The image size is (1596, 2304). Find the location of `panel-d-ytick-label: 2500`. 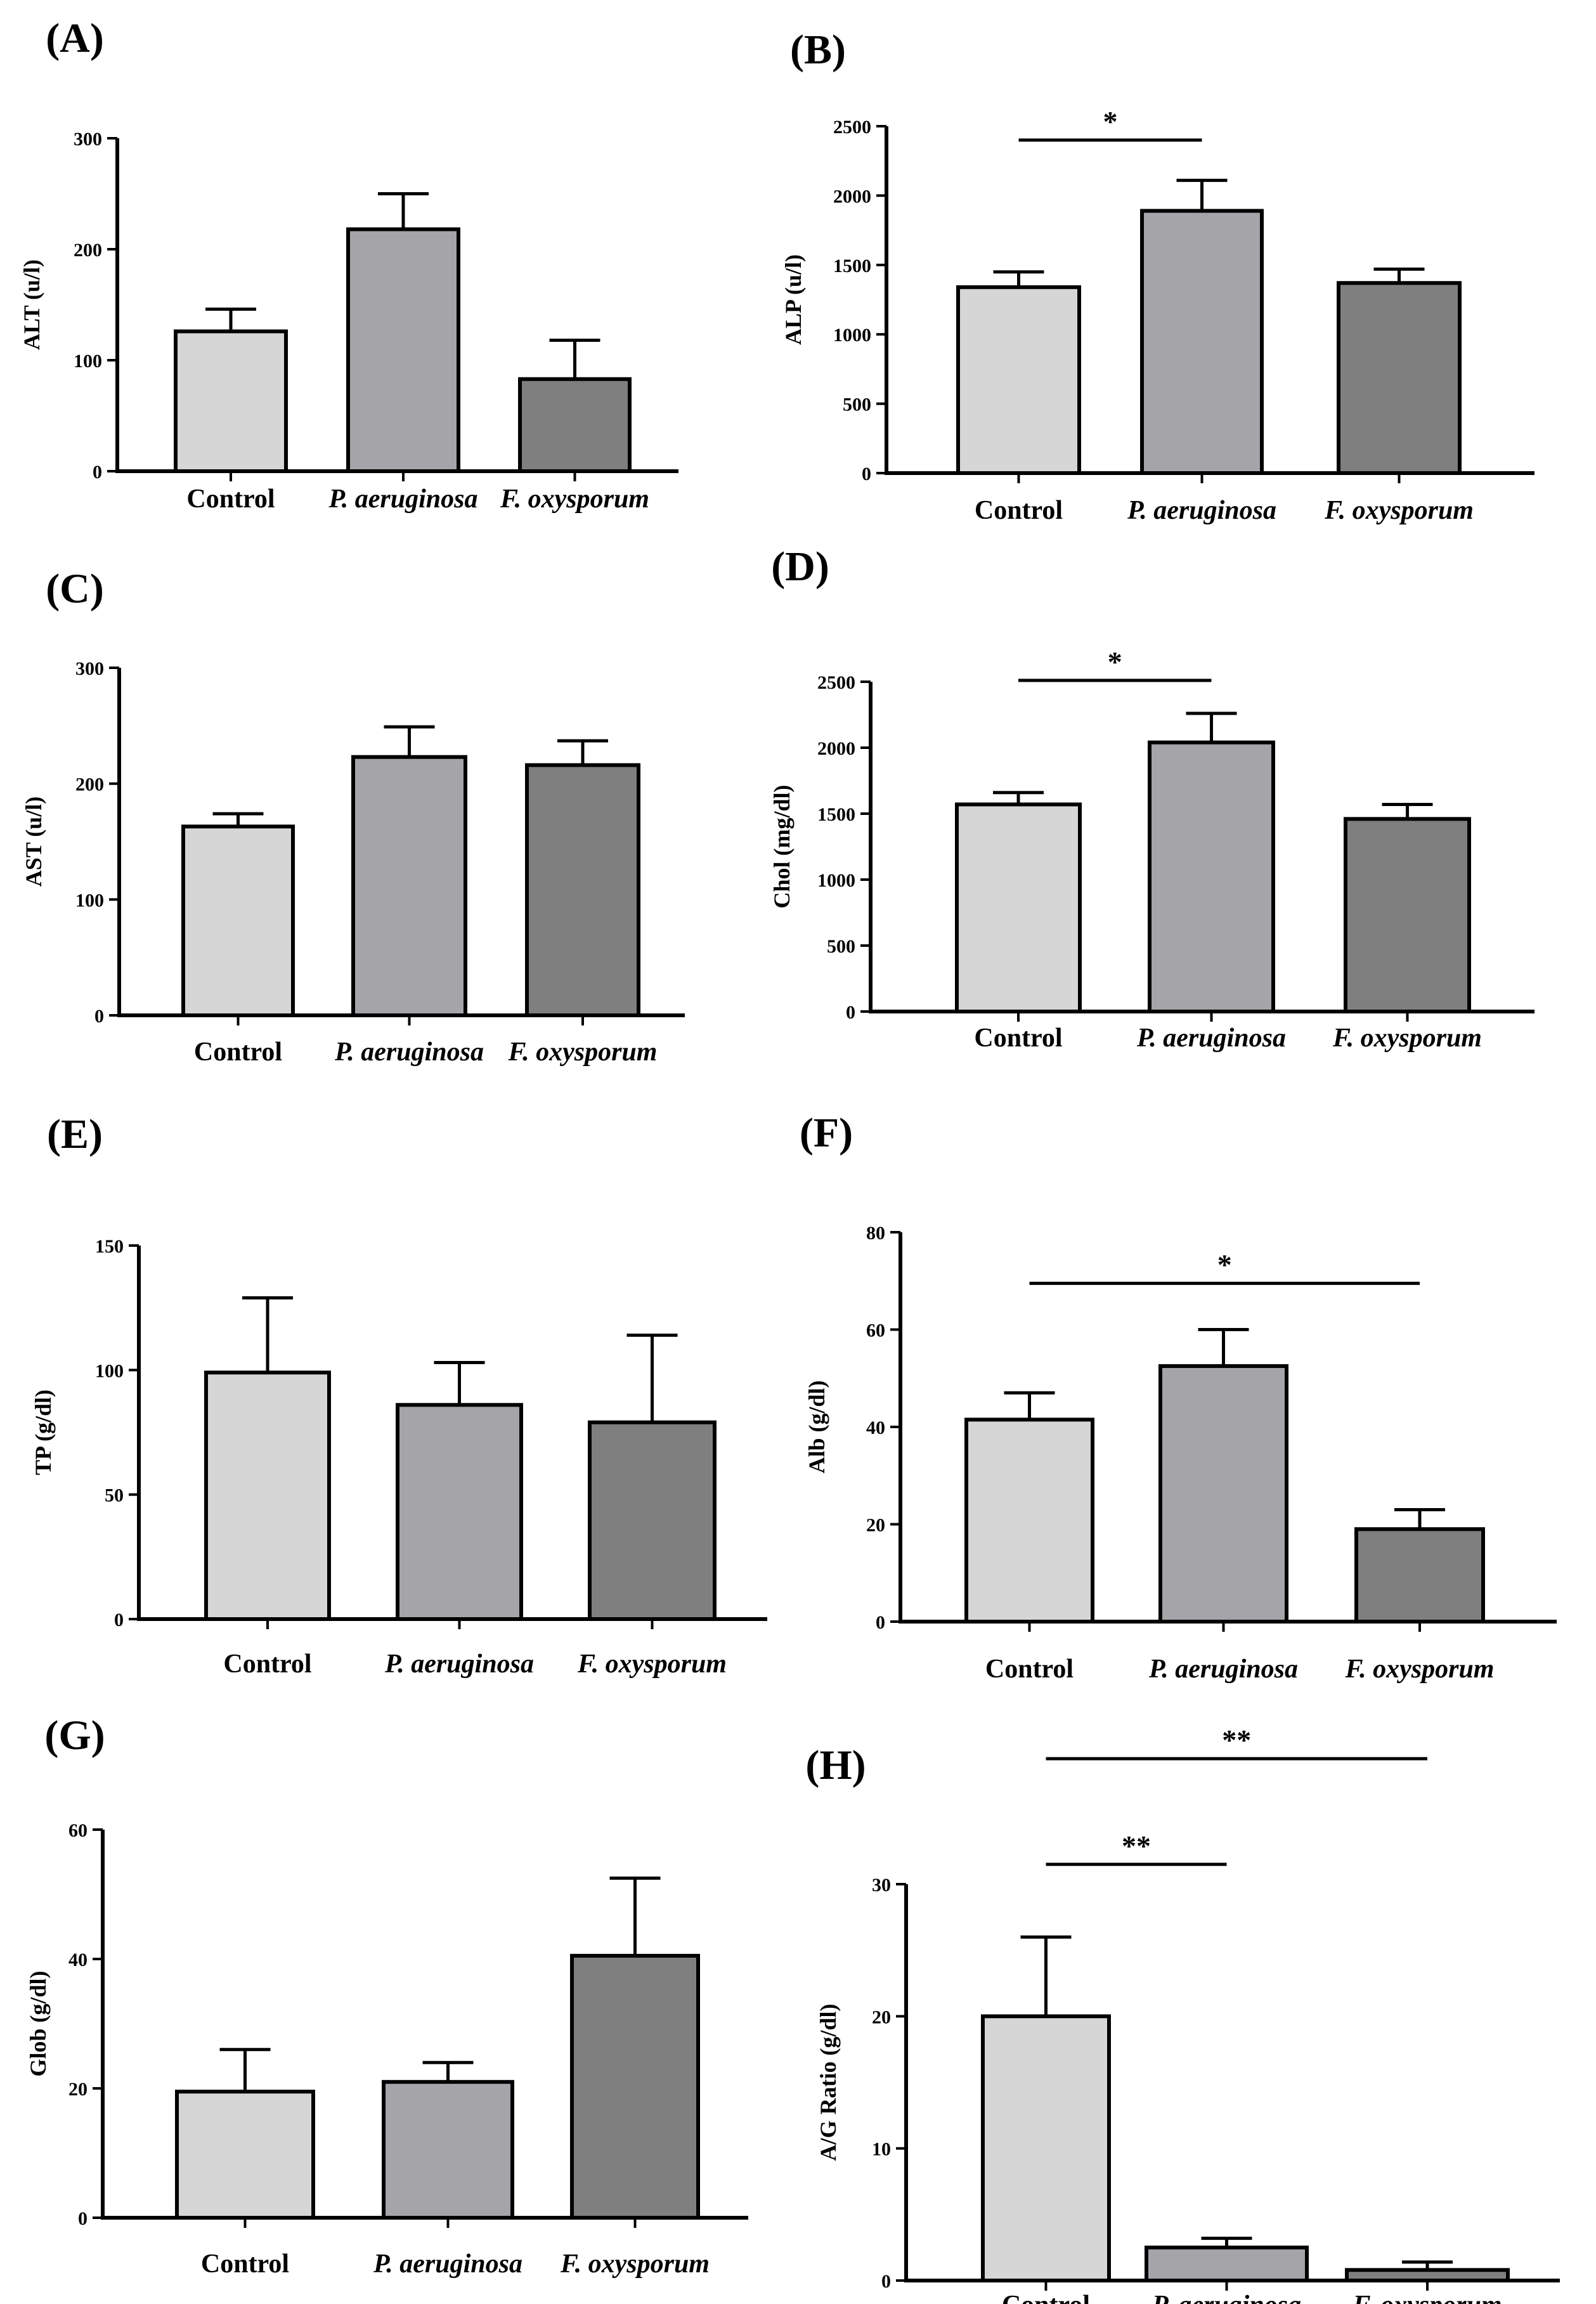

panel-d-ytick-label: 2500 is located at coordinates (836, 682).